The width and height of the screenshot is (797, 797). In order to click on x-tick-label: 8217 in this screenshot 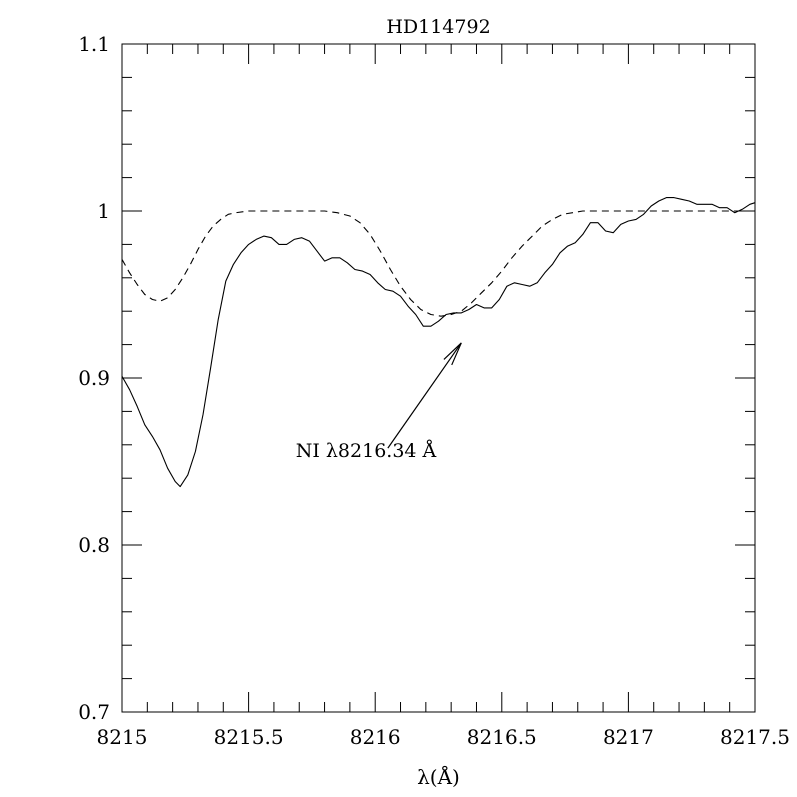, I will do `click(628, 737)`.